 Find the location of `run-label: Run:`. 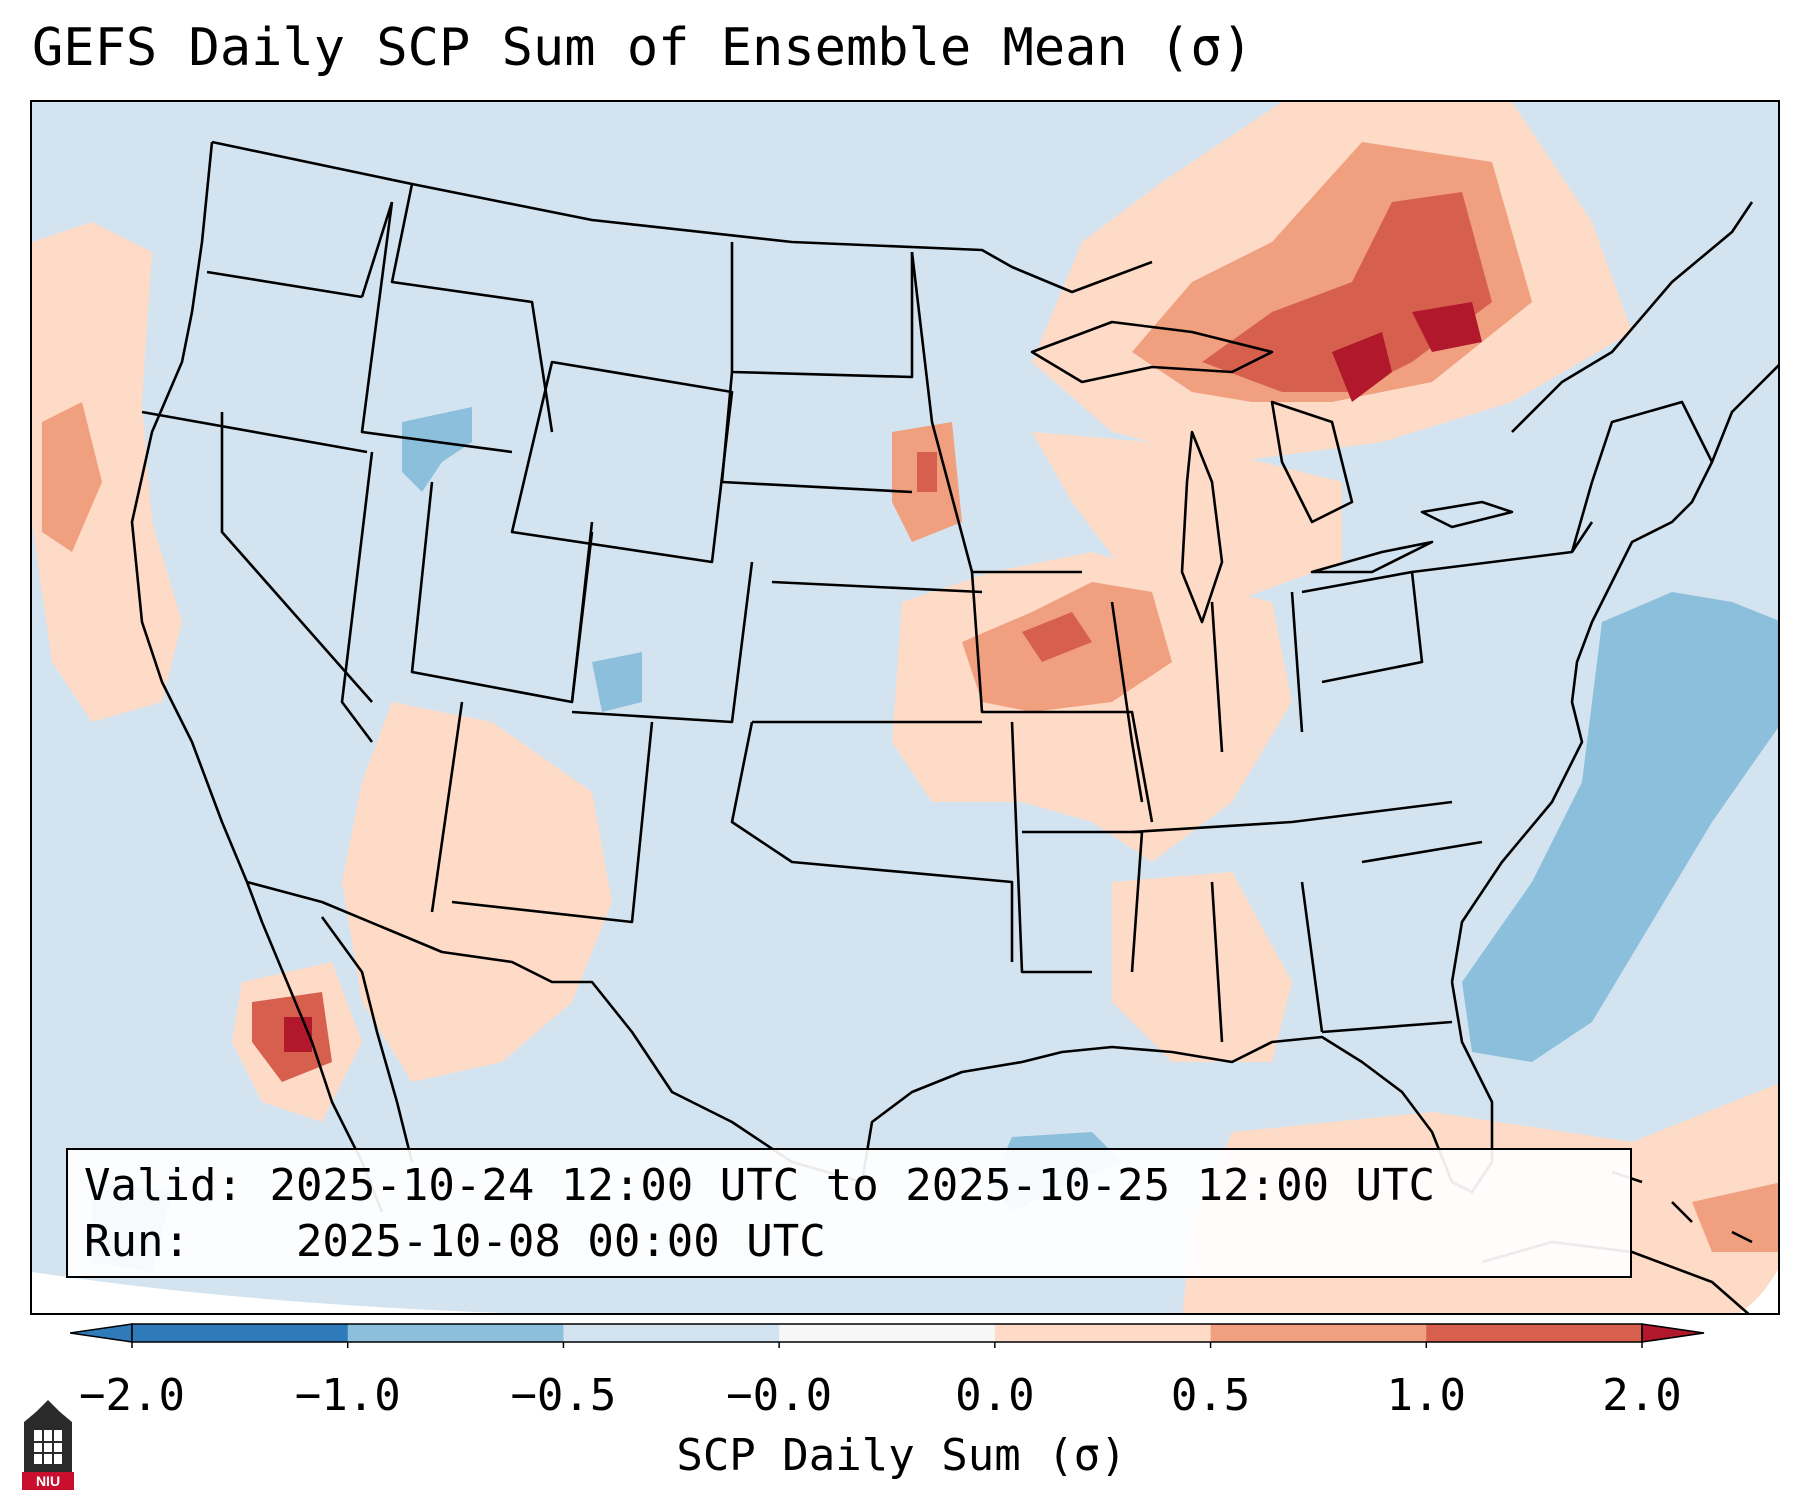

run-label: Run: is located at coordinates (137, 1241).